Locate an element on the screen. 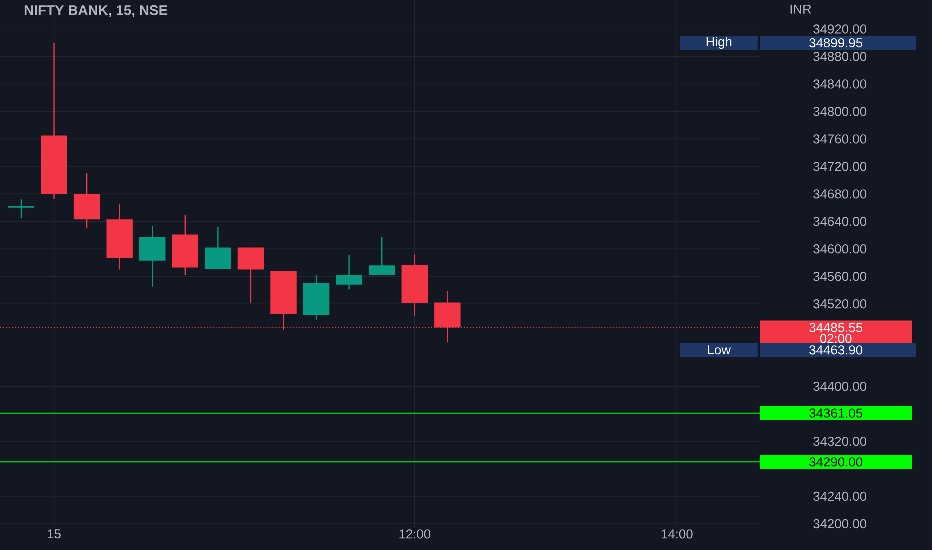  y-tick-label: 34320.00 is located at coordinates (840, 441).